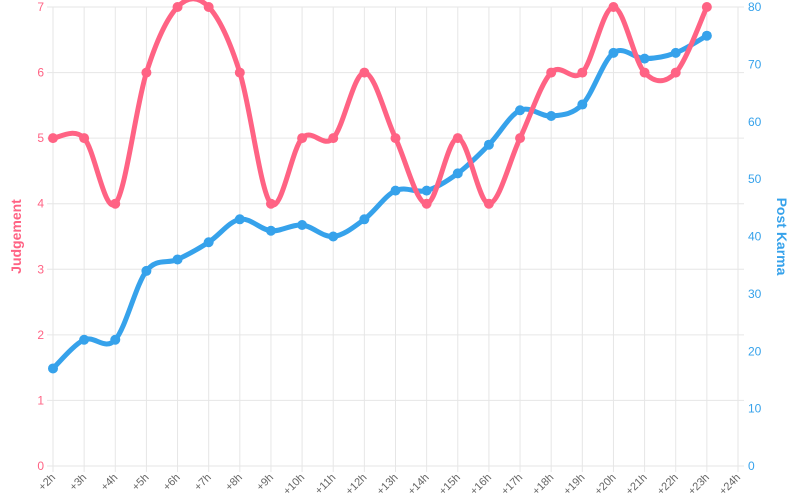 The image size is (800, 500). I want to click on x-tick-label: +2h, so click(47, 483).